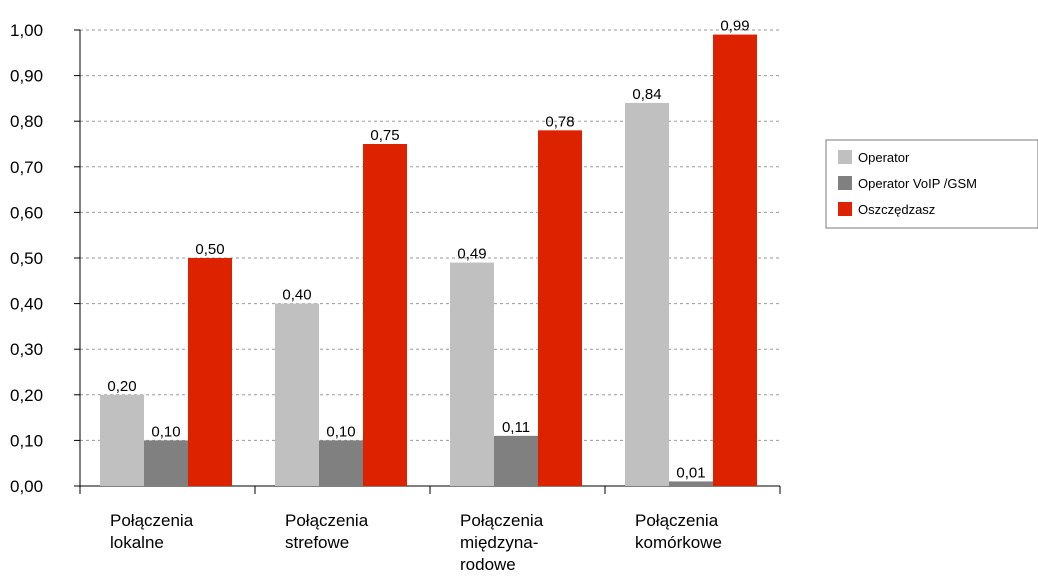 The width and height of the screenshot is (1038, 577). What do you see at coordinates (26, 167) in the screenshot?
I see `y-tick-label: 0,70` at bounding box center [26, 167].